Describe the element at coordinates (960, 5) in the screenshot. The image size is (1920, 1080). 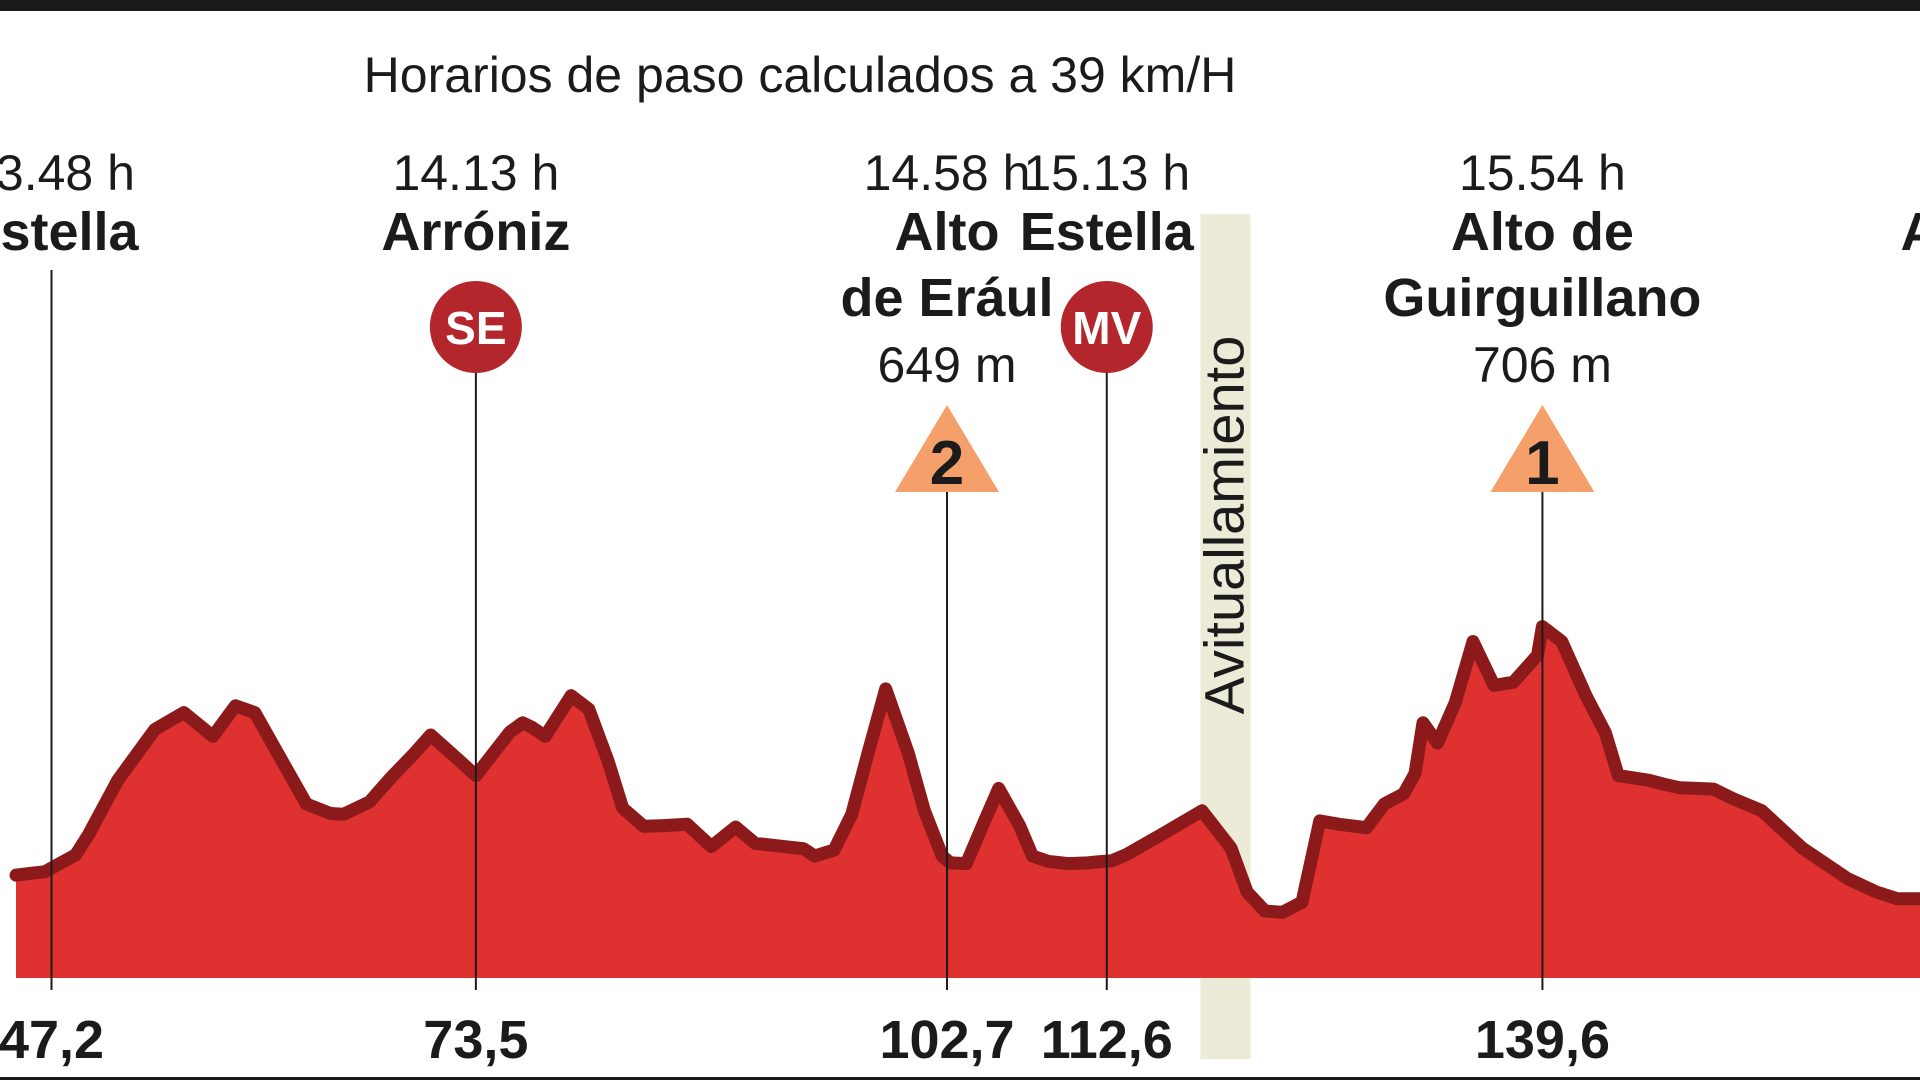
I see `top-frame-bar` at that location.